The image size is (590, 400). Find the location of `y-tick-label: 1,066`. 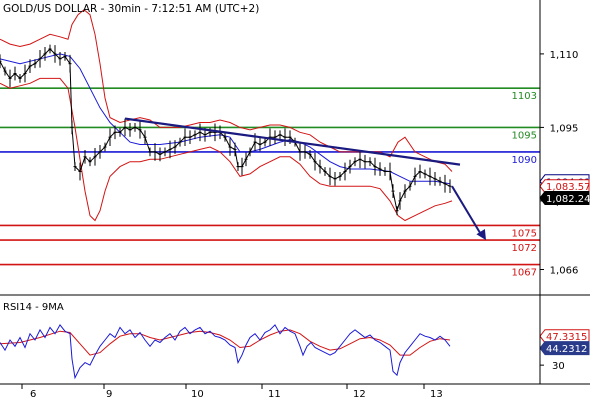

y-tick-label: 1,066 is located at coordinates (564, 271).